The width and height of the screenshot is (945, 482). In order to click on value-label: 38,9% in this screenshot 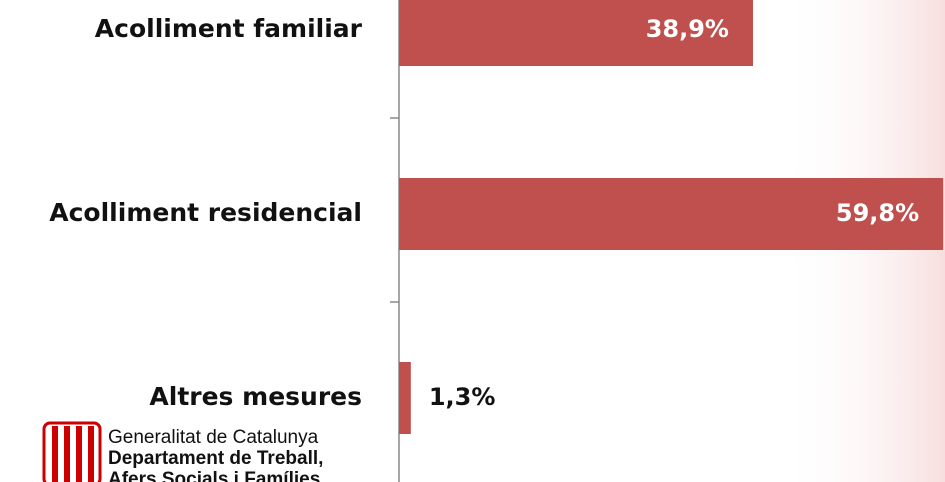, I will do `click(687, 29)`.